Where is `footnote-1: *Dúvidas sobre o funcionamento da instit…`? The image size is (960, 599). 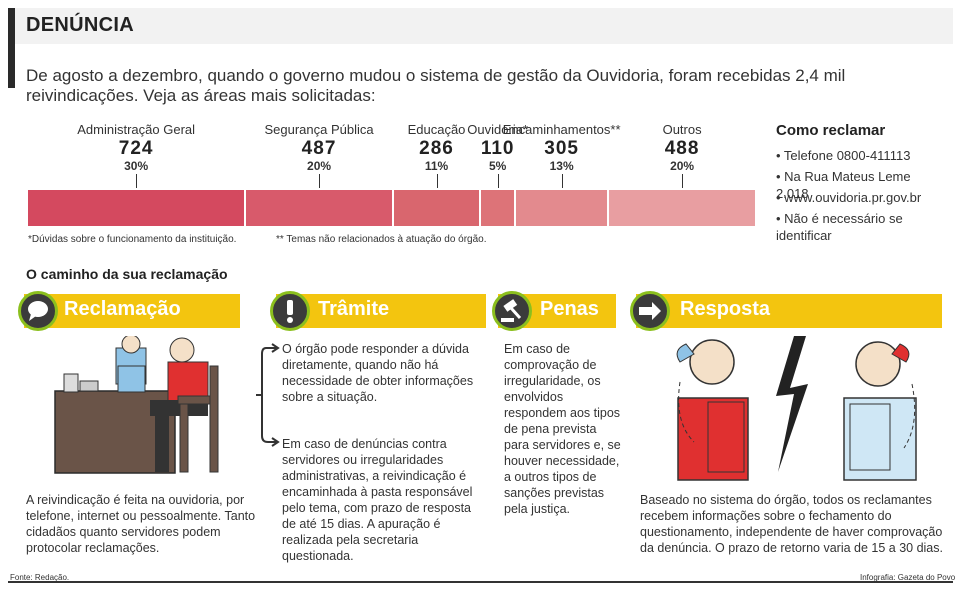 footnote-1: *Dúvidas sobre o funcionamento da instit… is located at coordinates (132, 239).